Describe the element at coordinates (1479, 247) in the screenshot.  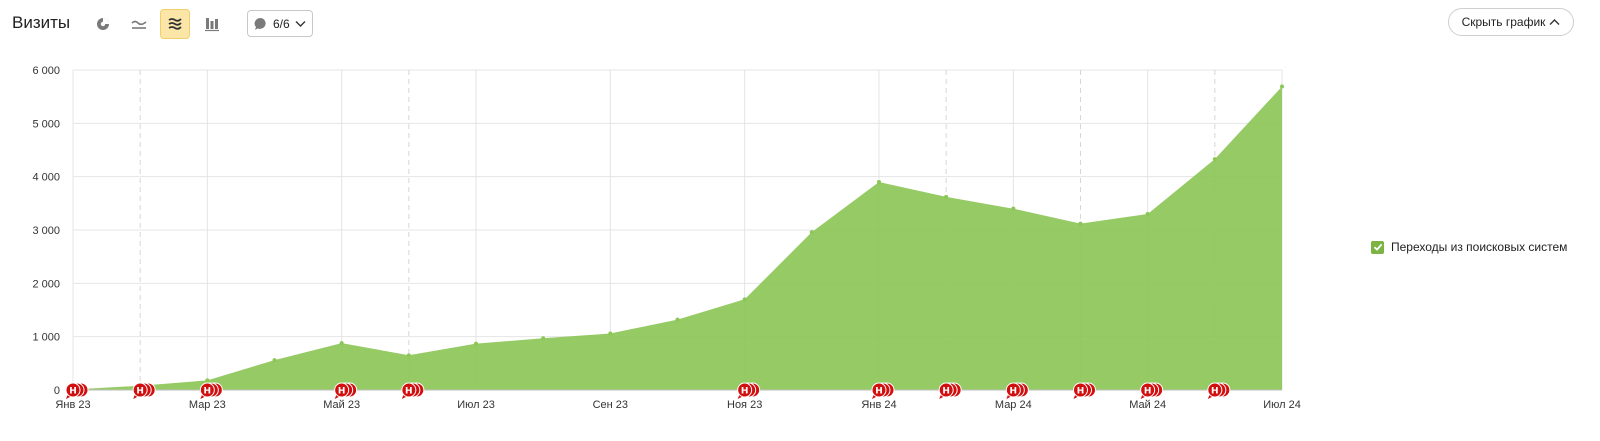
I see `legend-label: Переходы из поисковых систем` at that location.